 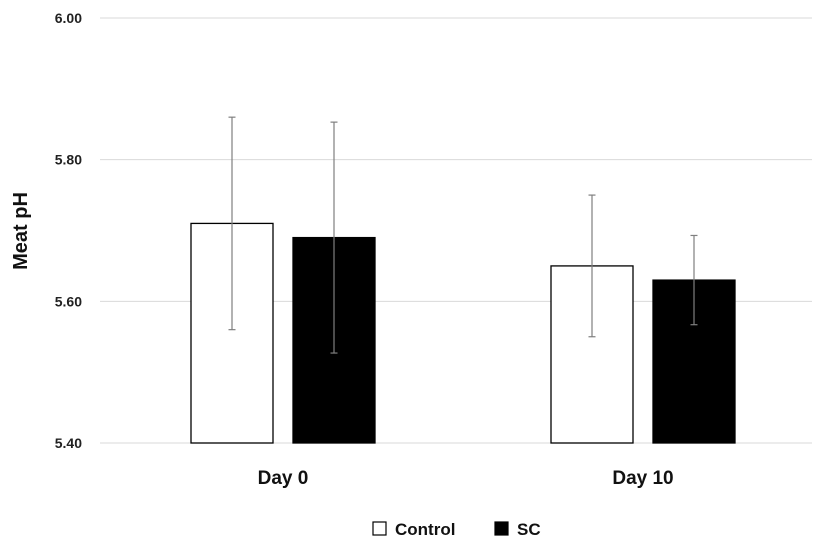 I want to click on legend-label: Control, so click(x=425, y=529).